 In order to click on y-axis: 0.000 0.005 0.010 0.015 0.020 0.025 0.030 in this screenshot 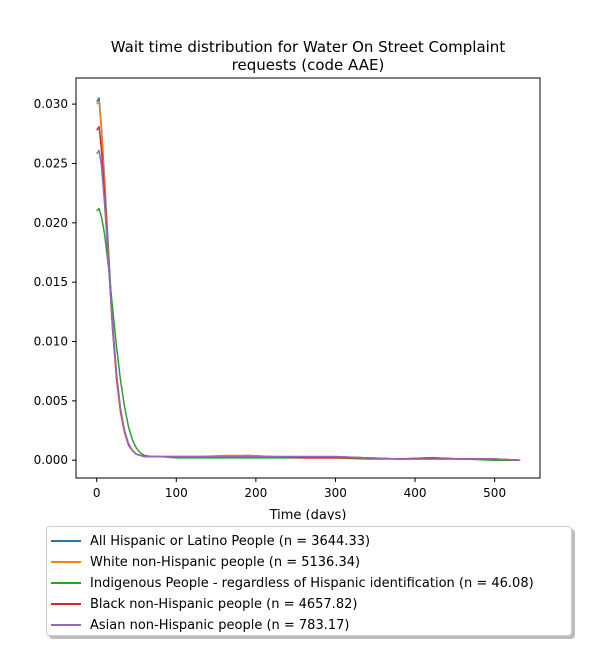, I will do `click(55, 282)`.